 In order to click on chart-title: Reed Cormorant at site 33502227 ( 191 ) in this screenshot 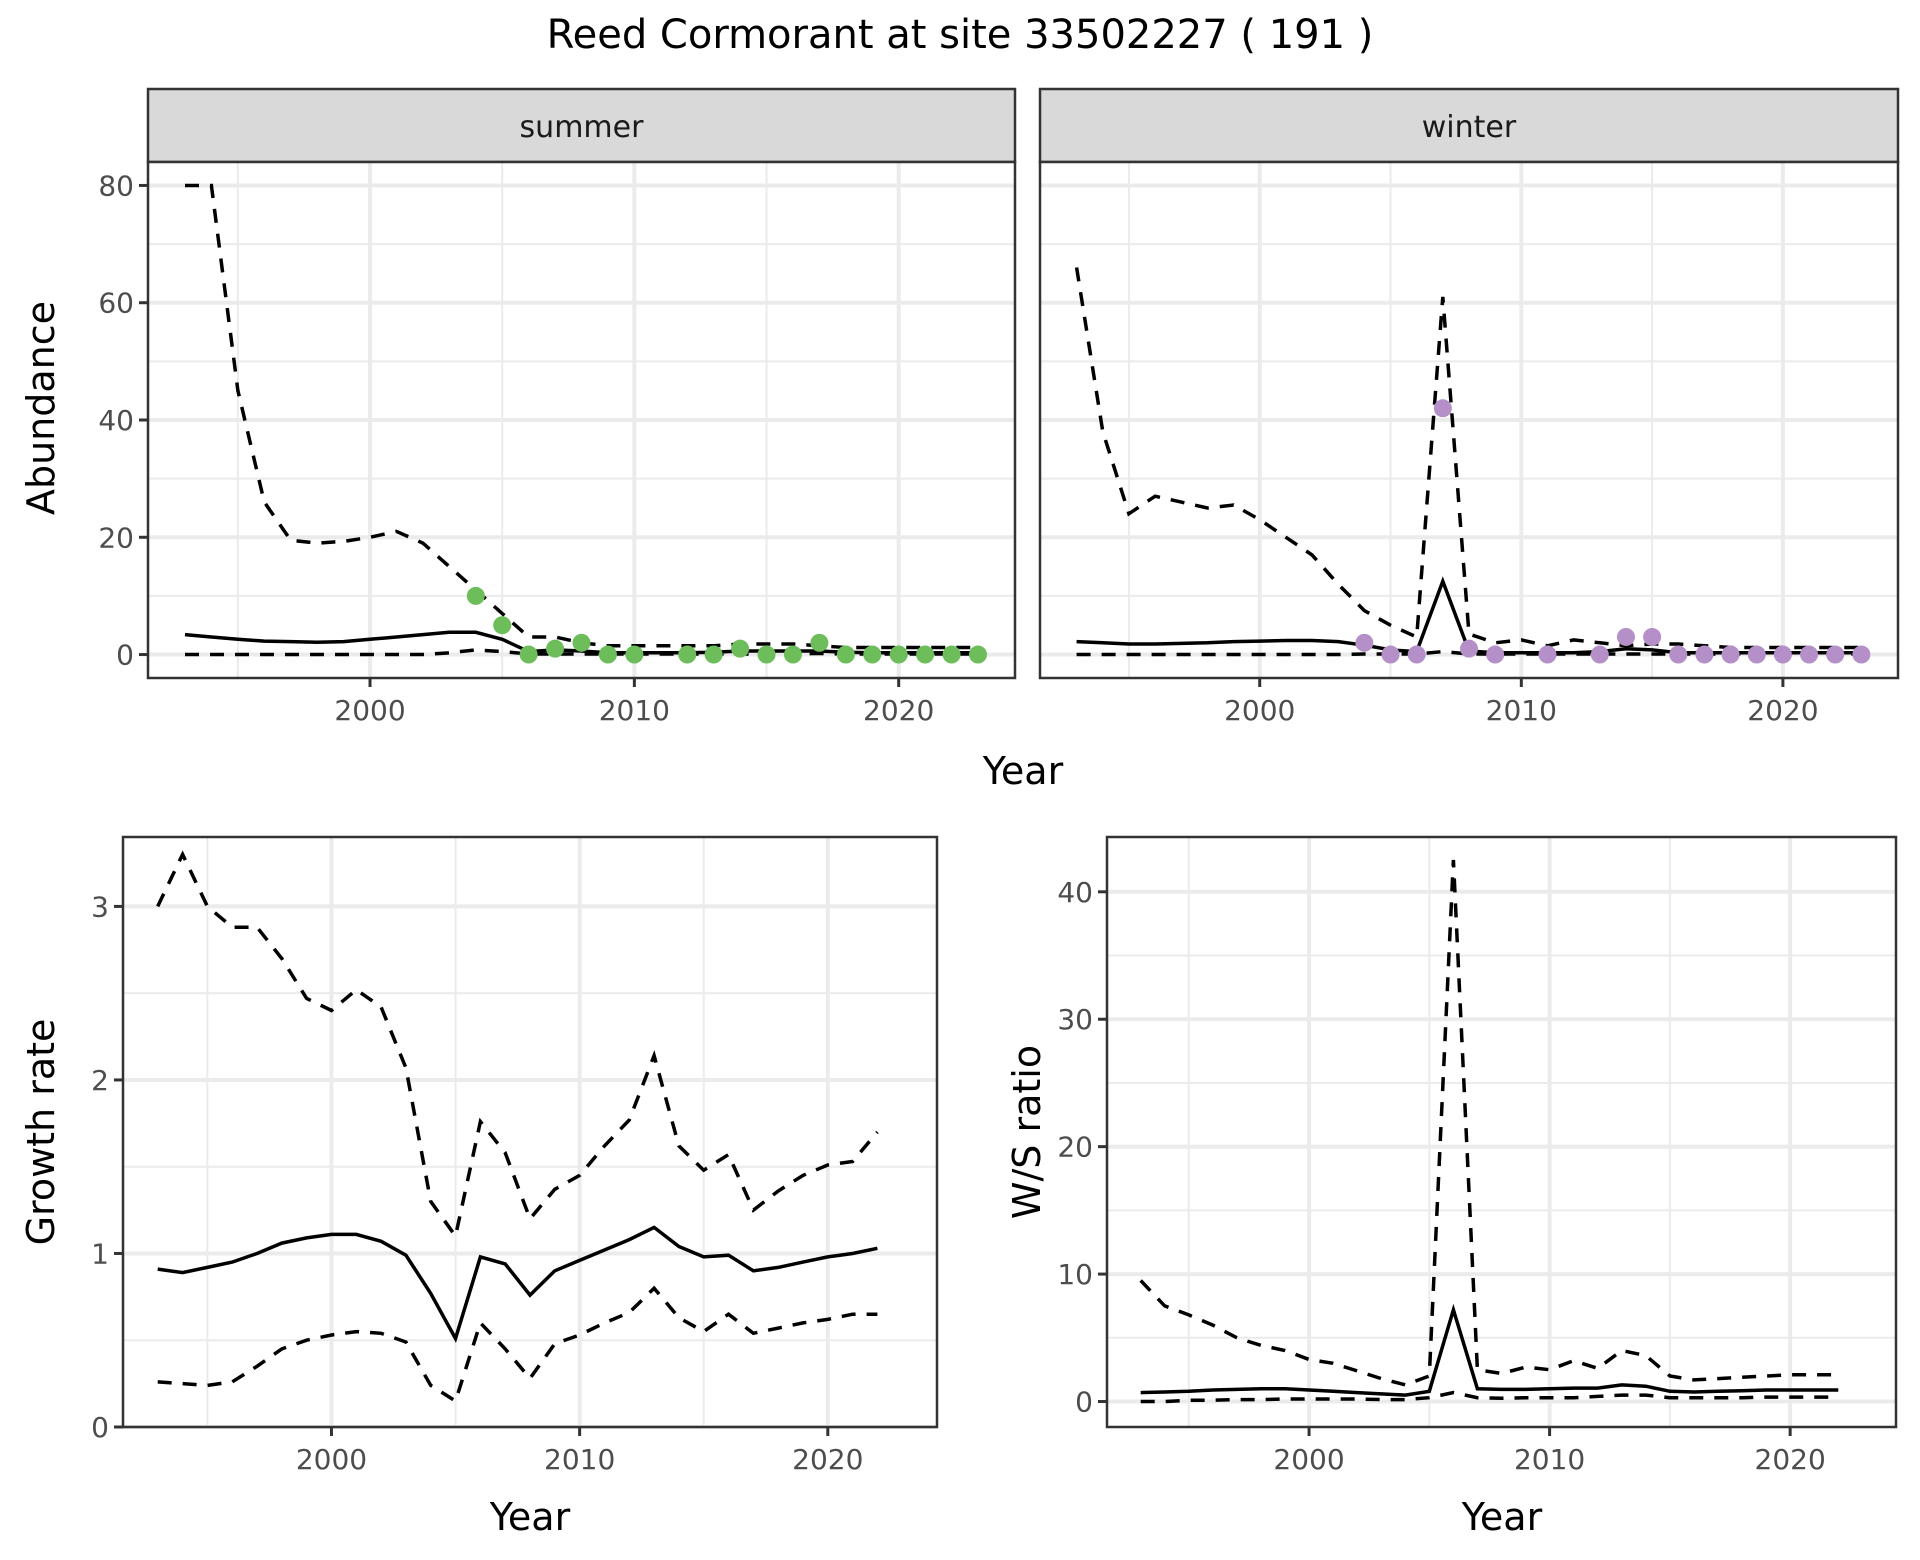, I will do `click(960, 35)`.